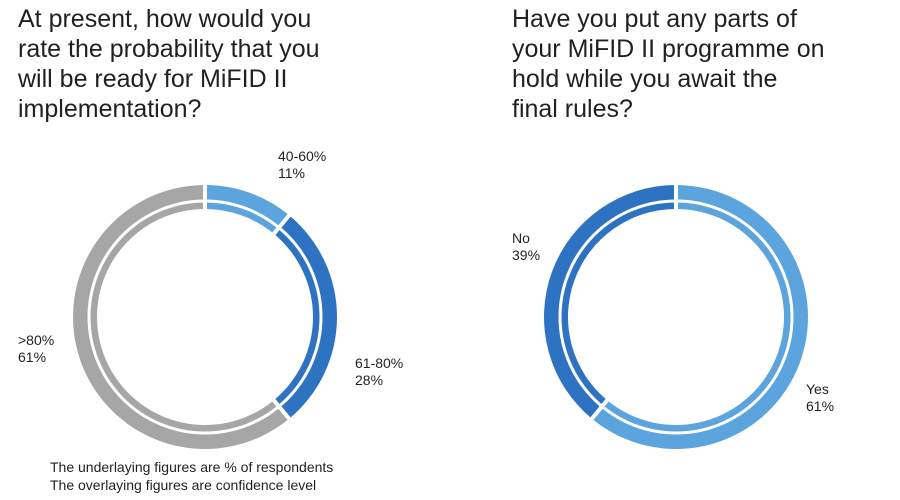  I want to click on slice-value: 39%, so click(526, 255).